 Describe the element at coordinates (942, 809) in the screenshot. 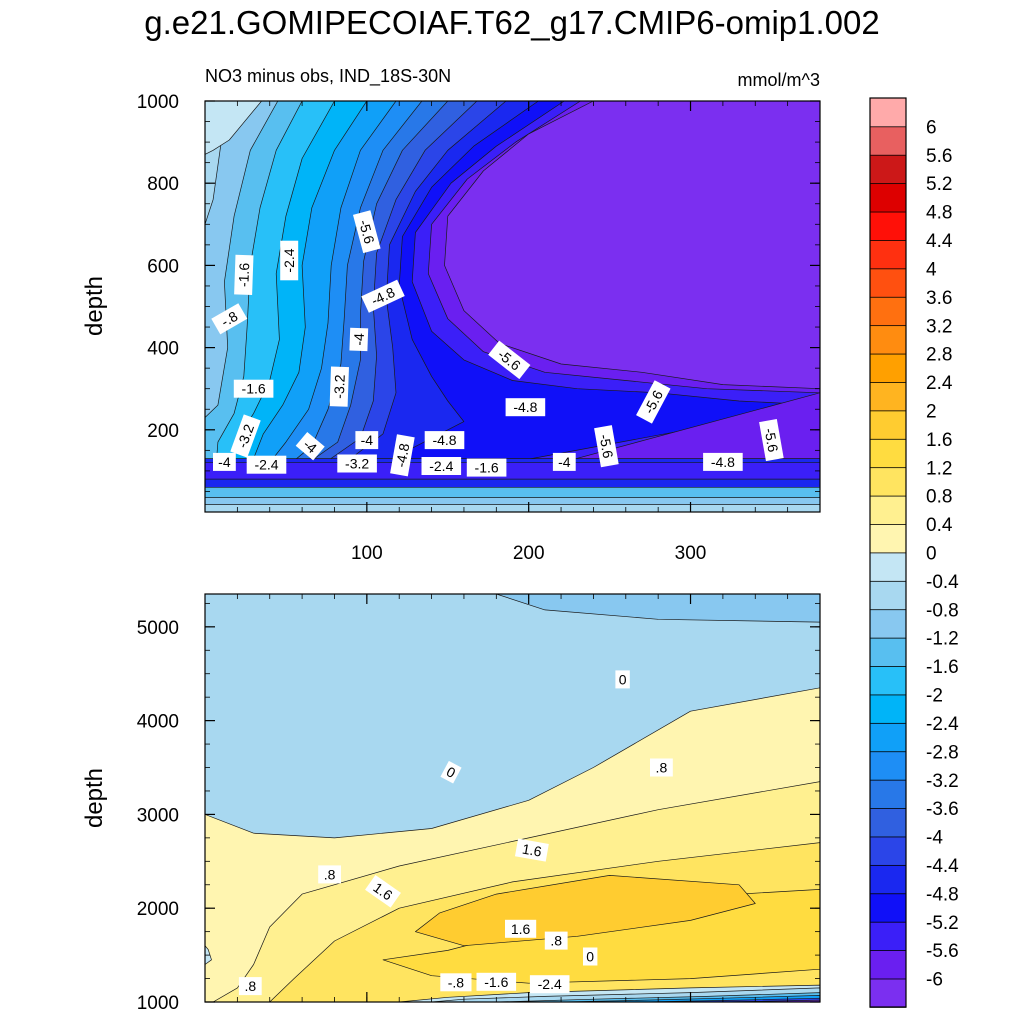

I see `colorbar-label: -3.6` at that location.